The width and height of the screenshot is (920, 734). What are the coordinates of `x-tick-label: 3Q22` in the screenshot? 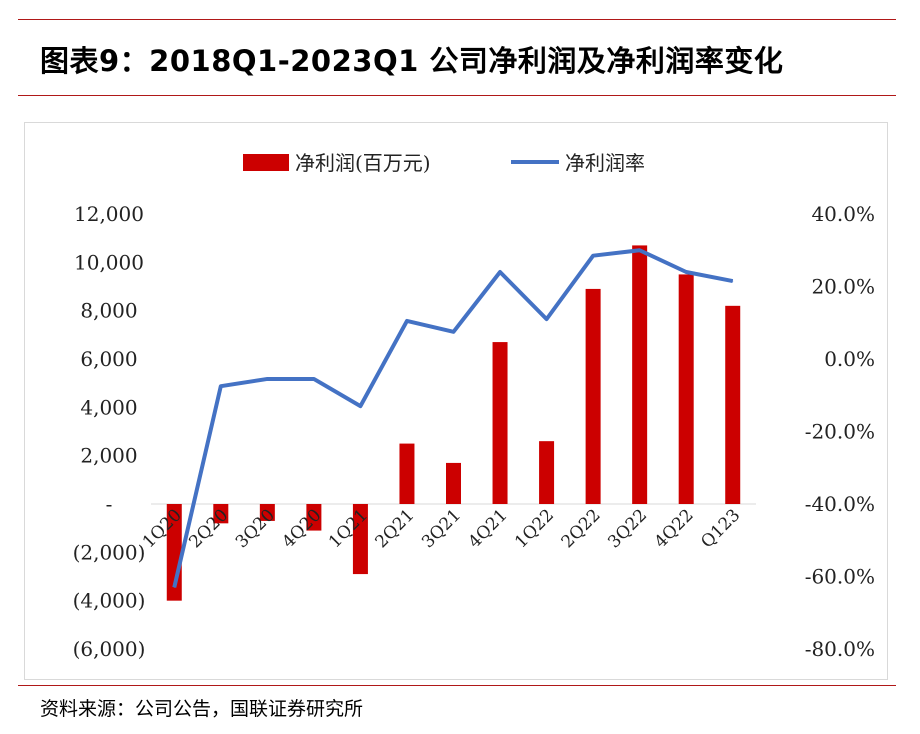 It's located at (627, 528).